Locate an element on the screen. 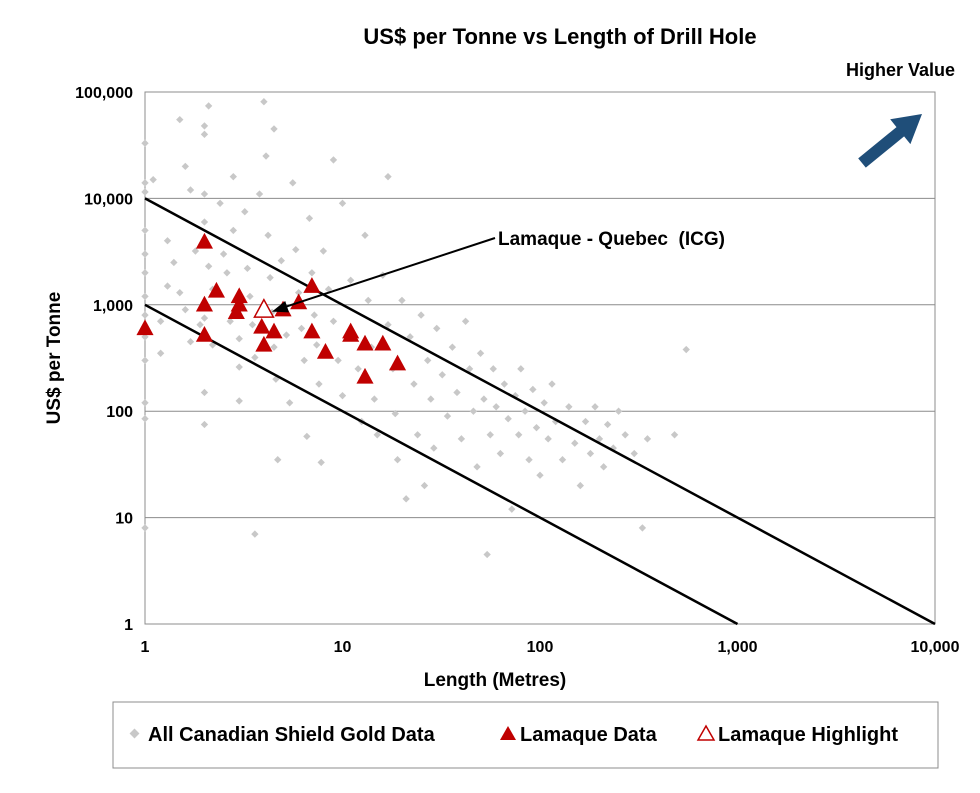 The image size is (980, 793). series-lamaque is located at coordinates (271, 308).